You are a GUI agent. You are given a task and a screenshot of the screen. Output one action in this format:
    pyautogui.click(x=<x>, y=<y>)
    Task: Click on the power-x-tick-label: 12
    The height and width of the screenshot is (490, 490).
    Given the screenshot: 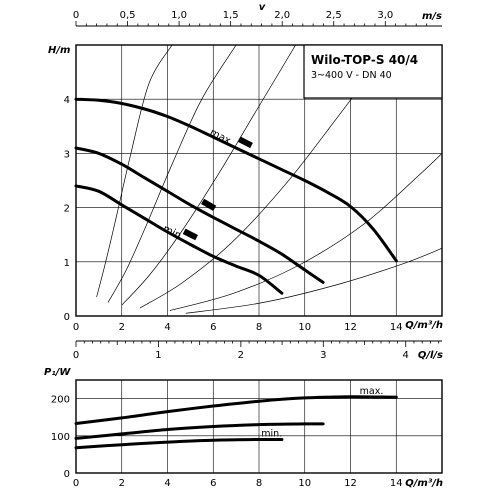 What is the action you would take?
    pyautogui.click(x=350, y=483)
    